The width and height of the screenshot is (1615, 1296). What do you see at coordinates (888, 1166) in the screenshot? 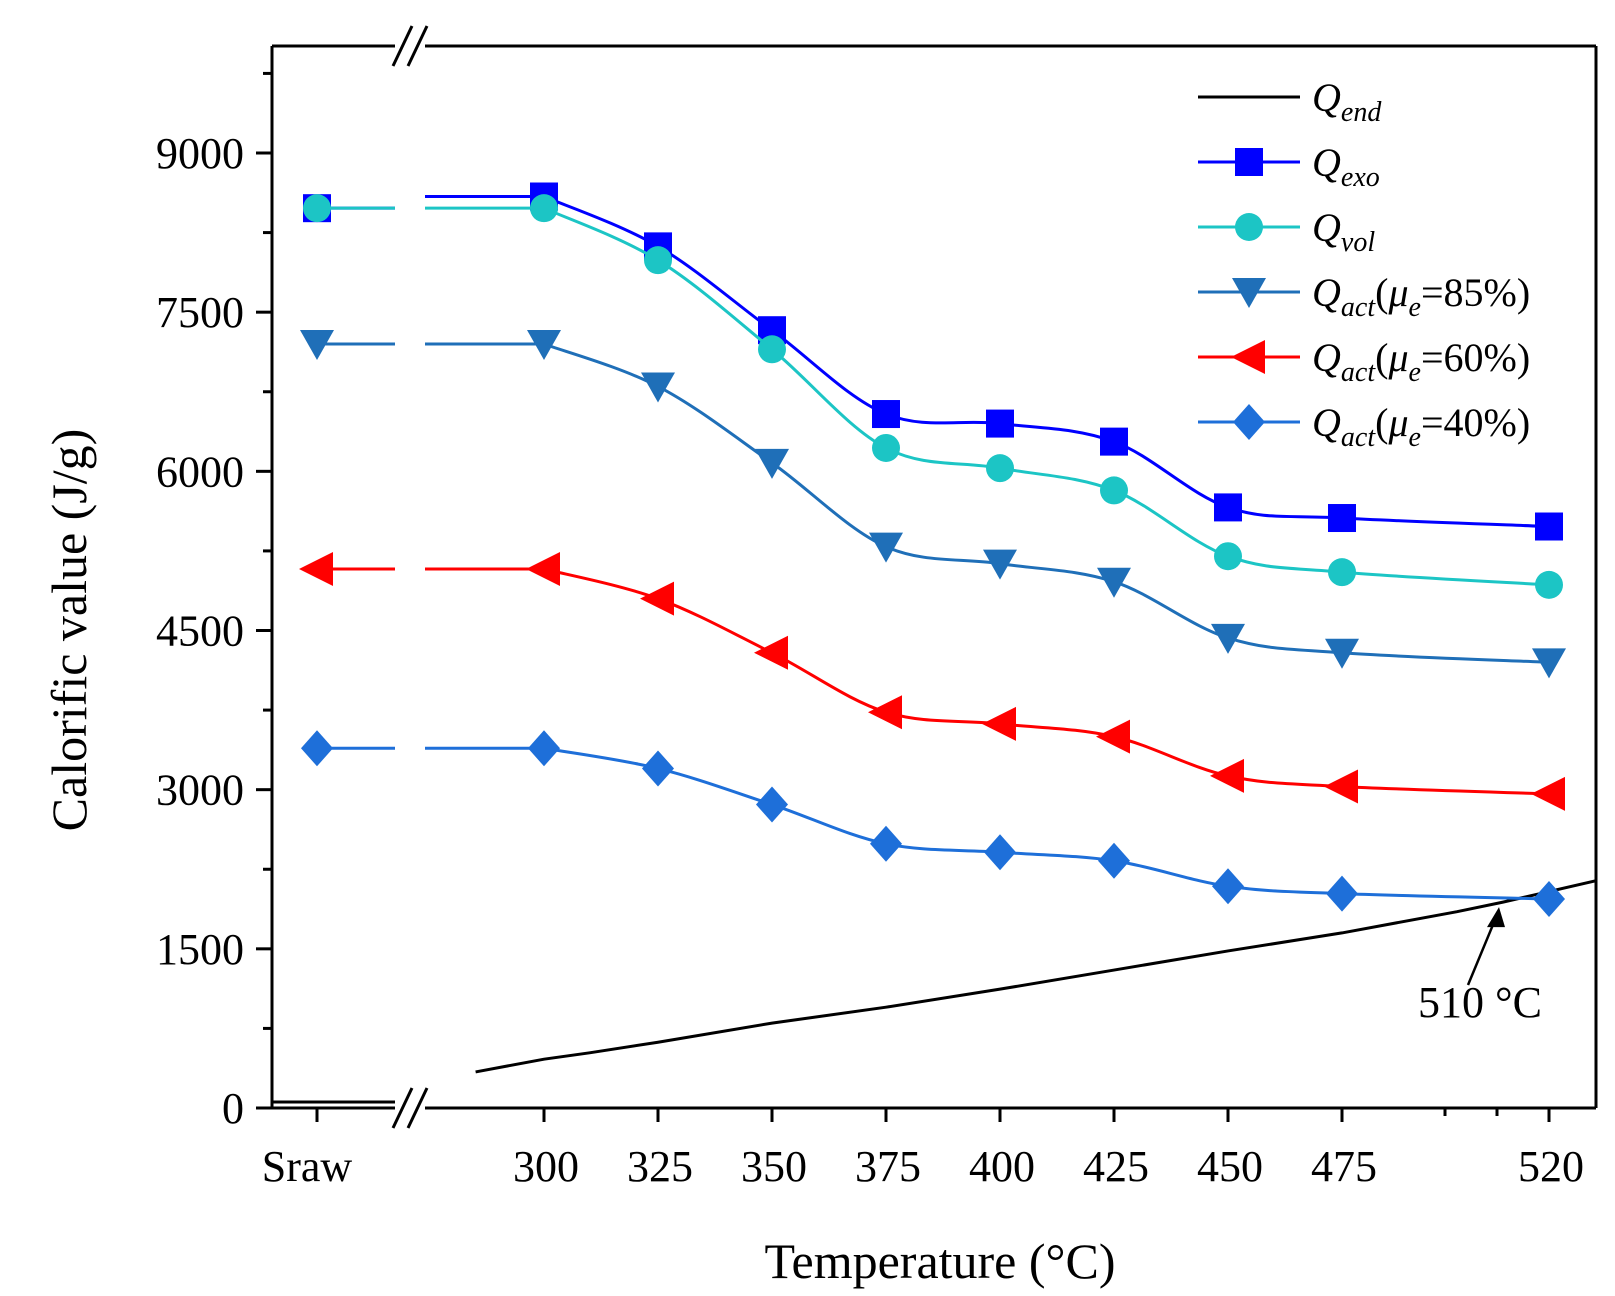
I see `x-tick-label: 375` at bounding box center [888, 1166].